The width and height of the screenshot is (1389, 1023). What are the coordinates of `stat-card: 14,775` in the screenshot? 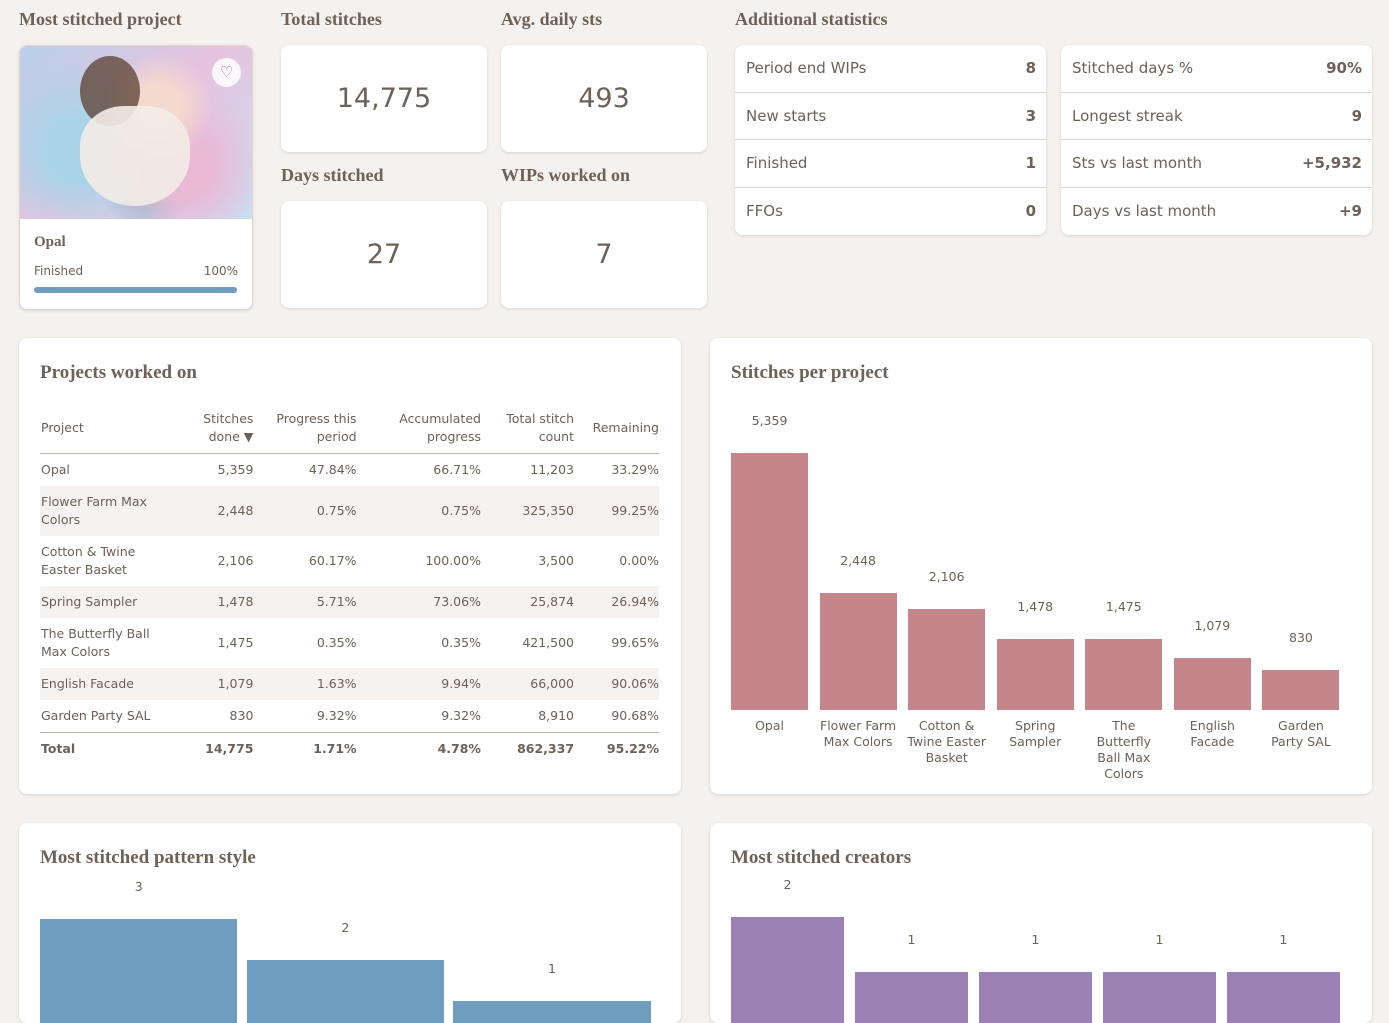 It's located at (384, 98).